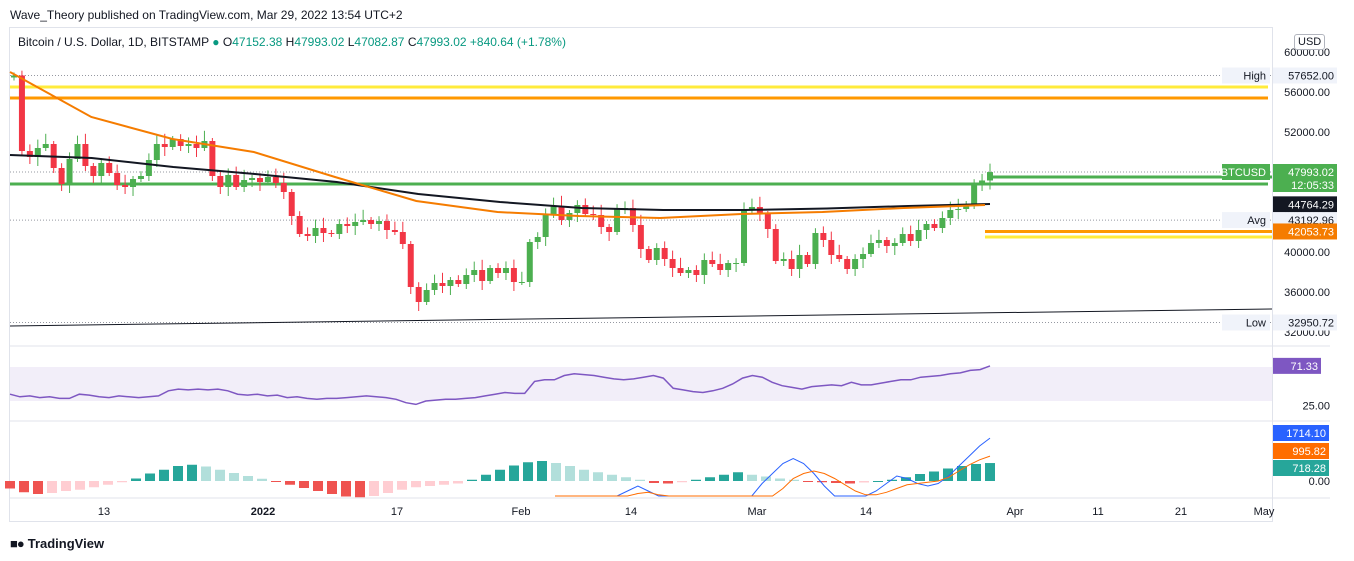 The width and height of the screenshot is (1354, 561). I want to click on avg-label-bg, so click(1246, 220).